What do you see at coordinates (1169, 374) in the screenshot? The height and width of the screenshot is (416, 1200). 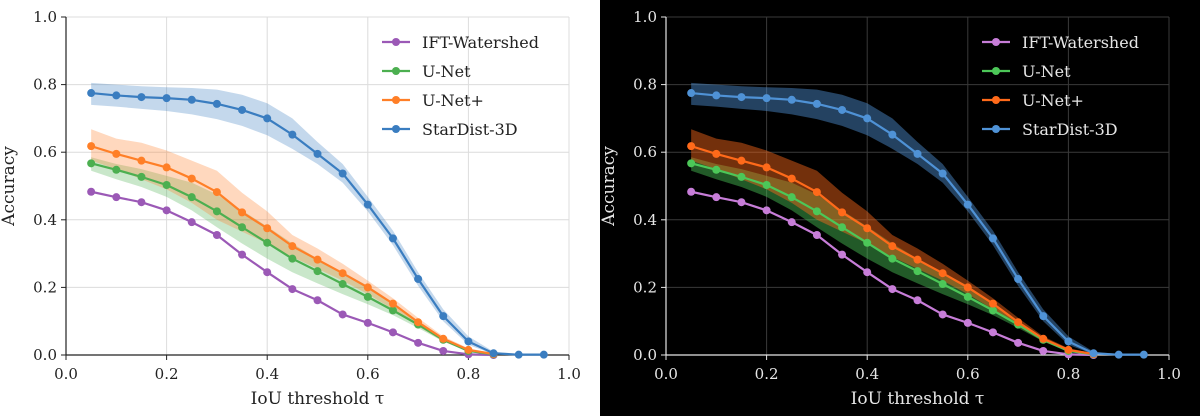 I see `x-tick-label: 1.0` at bounding box center [1169, 374].